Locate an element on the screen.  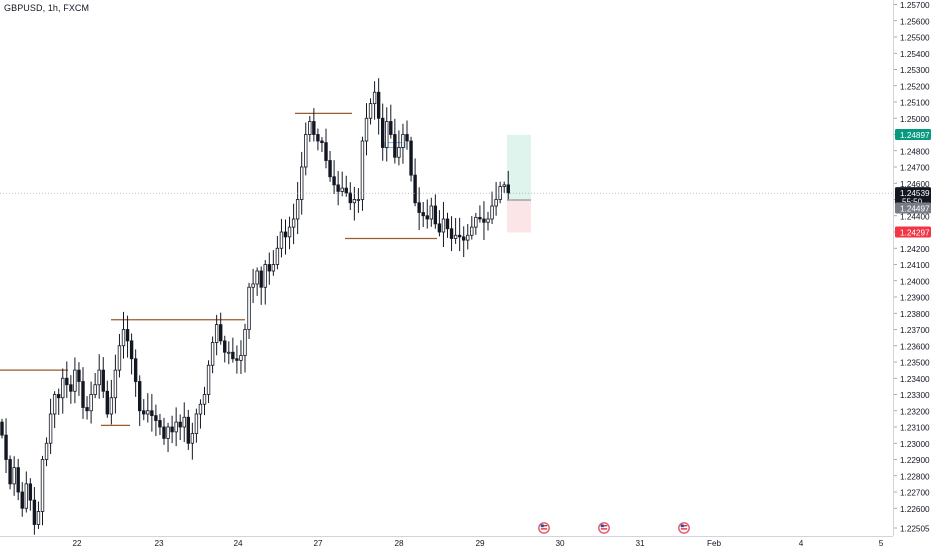
entry-price-badge-text: 1.24497 is located at coordinates (915, 208).